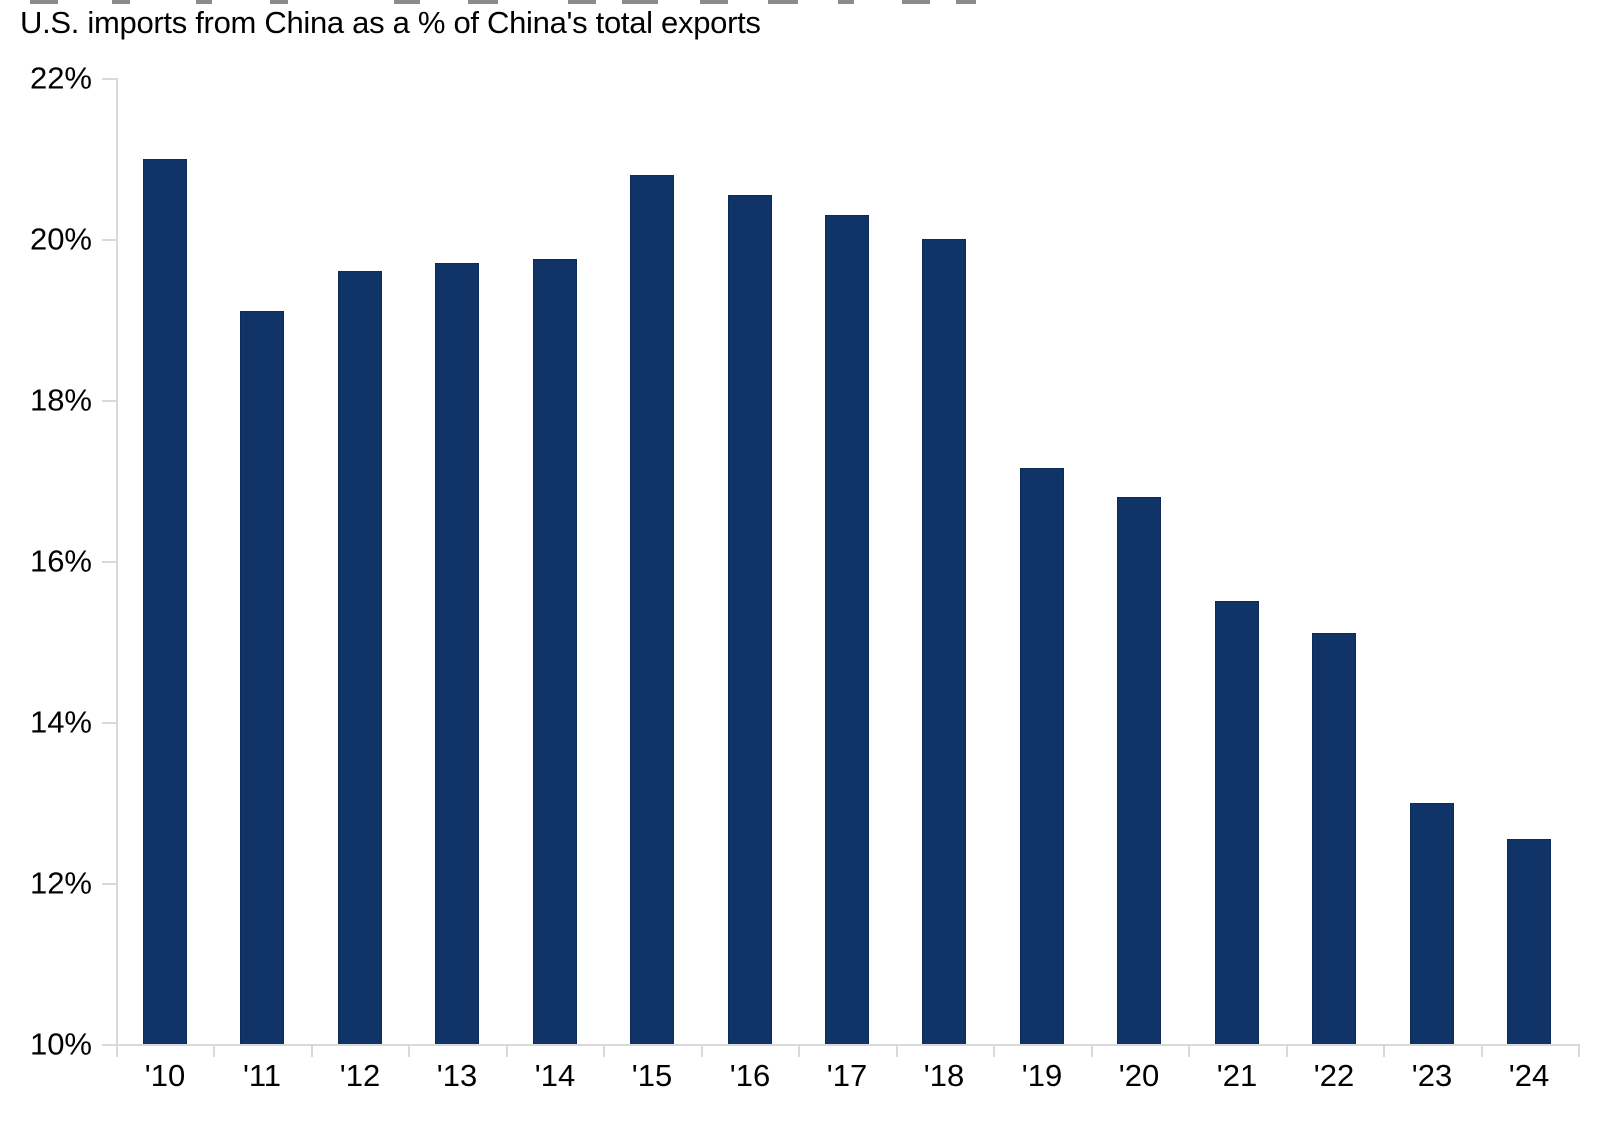 This screenshot has height=1123, width=1600. I want to click on x-axis-label: '19, so click(1042, 1075).